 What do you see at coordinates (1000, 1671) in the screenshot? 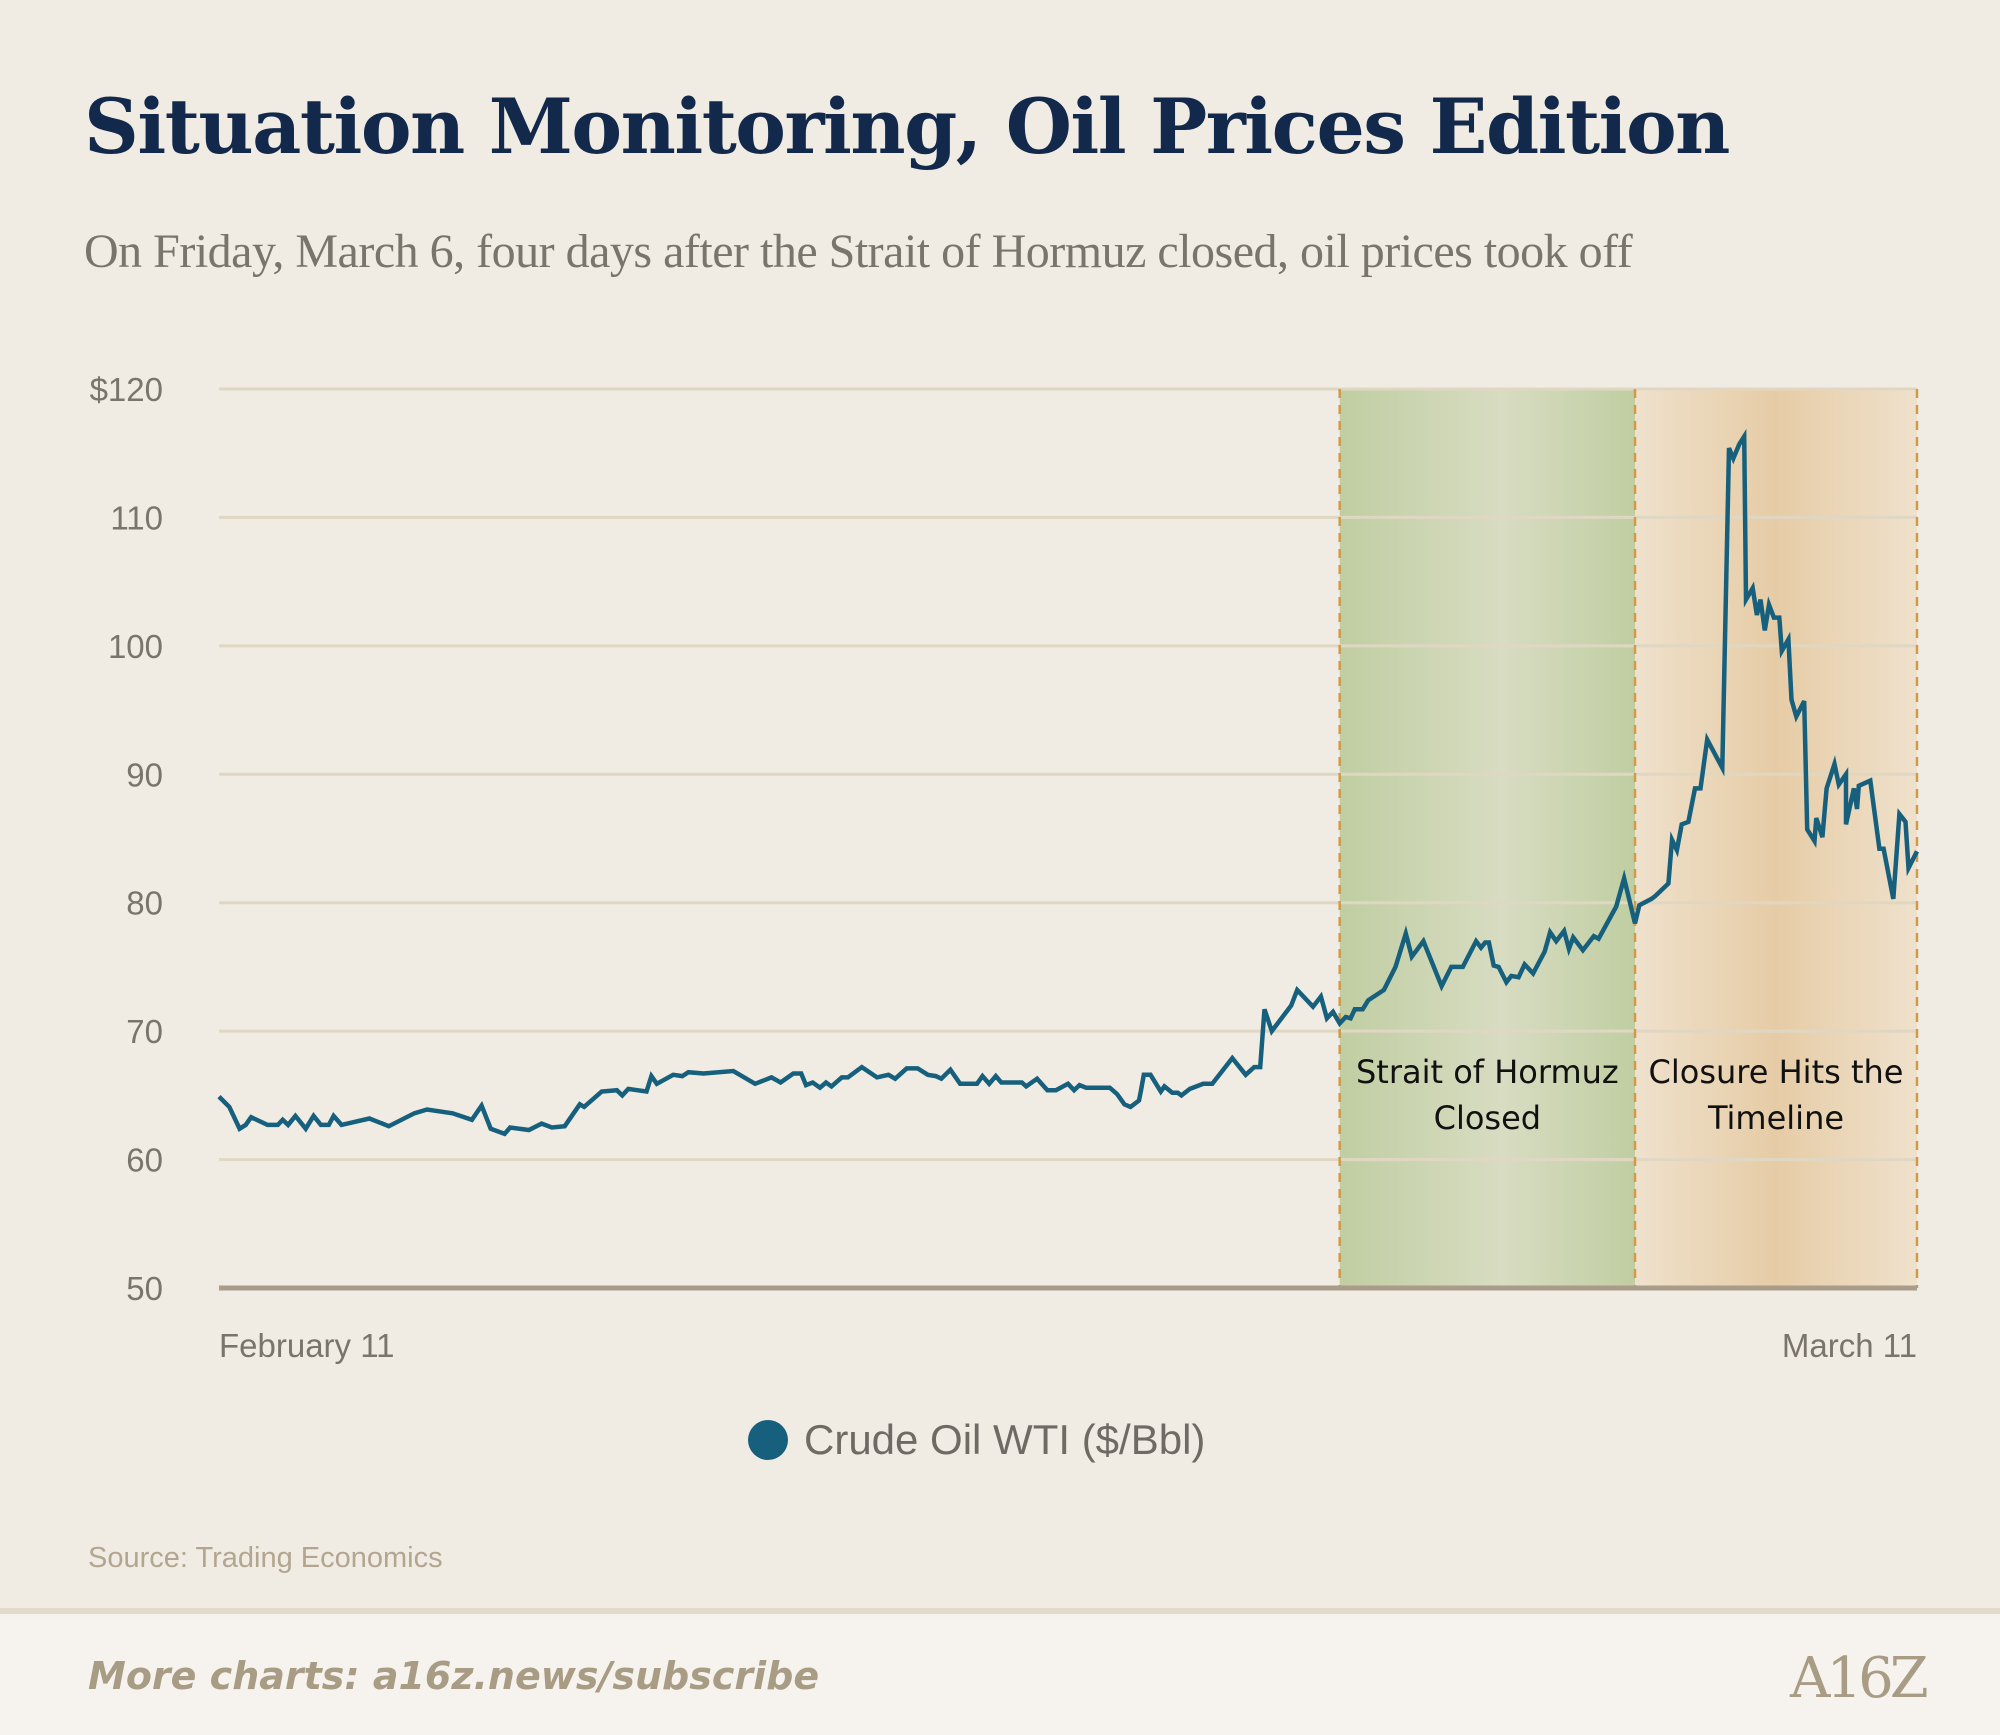
I see `footer: More charts: a16z.news/subscribe A16Z` at bounding box center [1000, 1671].